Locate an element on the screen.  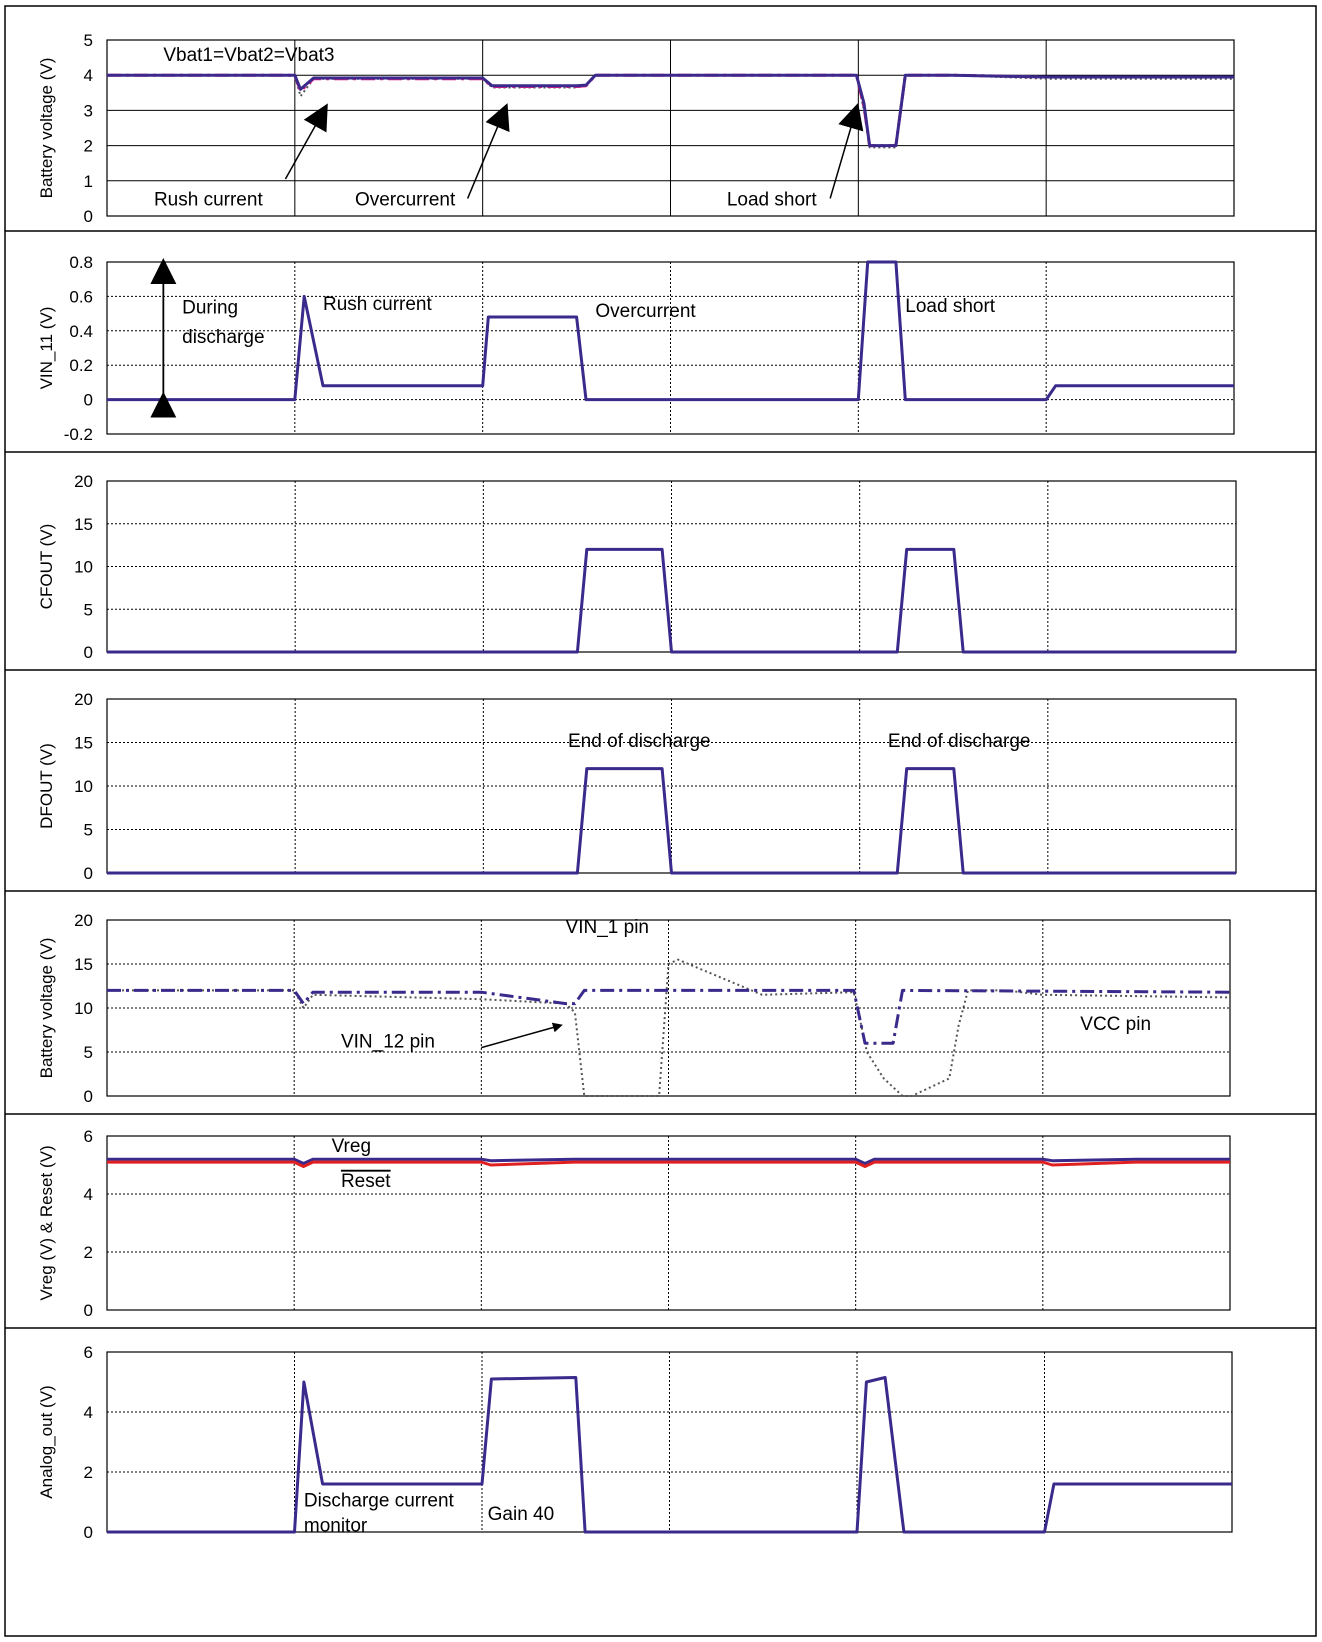
annotation-text: Vbat1=Vbat2=Vbat3 is located at coordinates (248, 55).